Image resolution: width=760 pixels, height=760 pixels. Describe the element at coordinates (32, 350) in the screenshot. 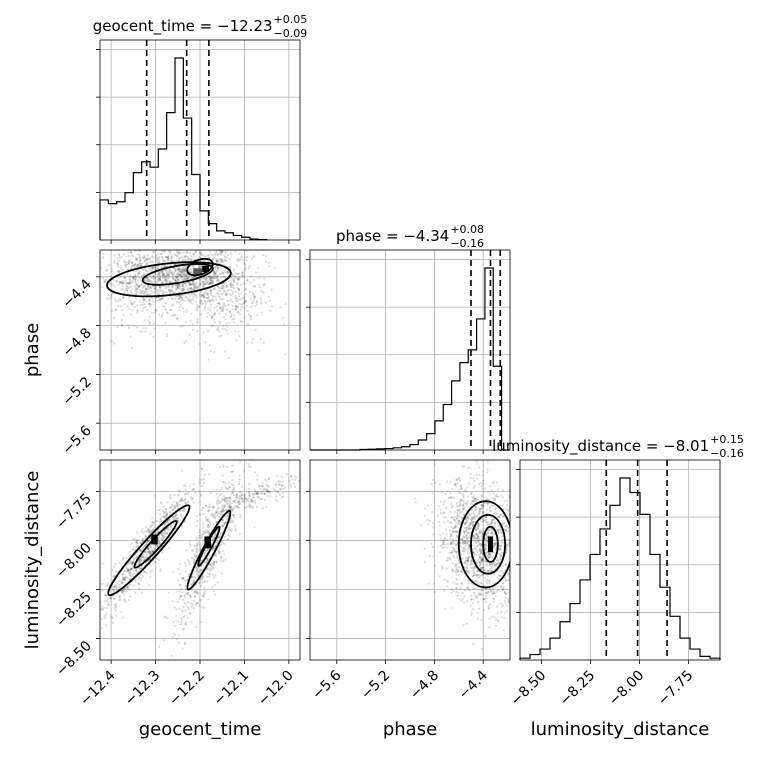

I see `y-axis-label-phase: phase` at that location.